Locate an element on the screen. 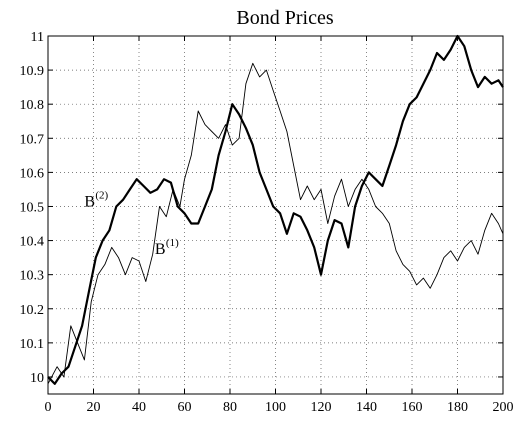  y-tick-label: 10 is located at coordinates (37, 378).